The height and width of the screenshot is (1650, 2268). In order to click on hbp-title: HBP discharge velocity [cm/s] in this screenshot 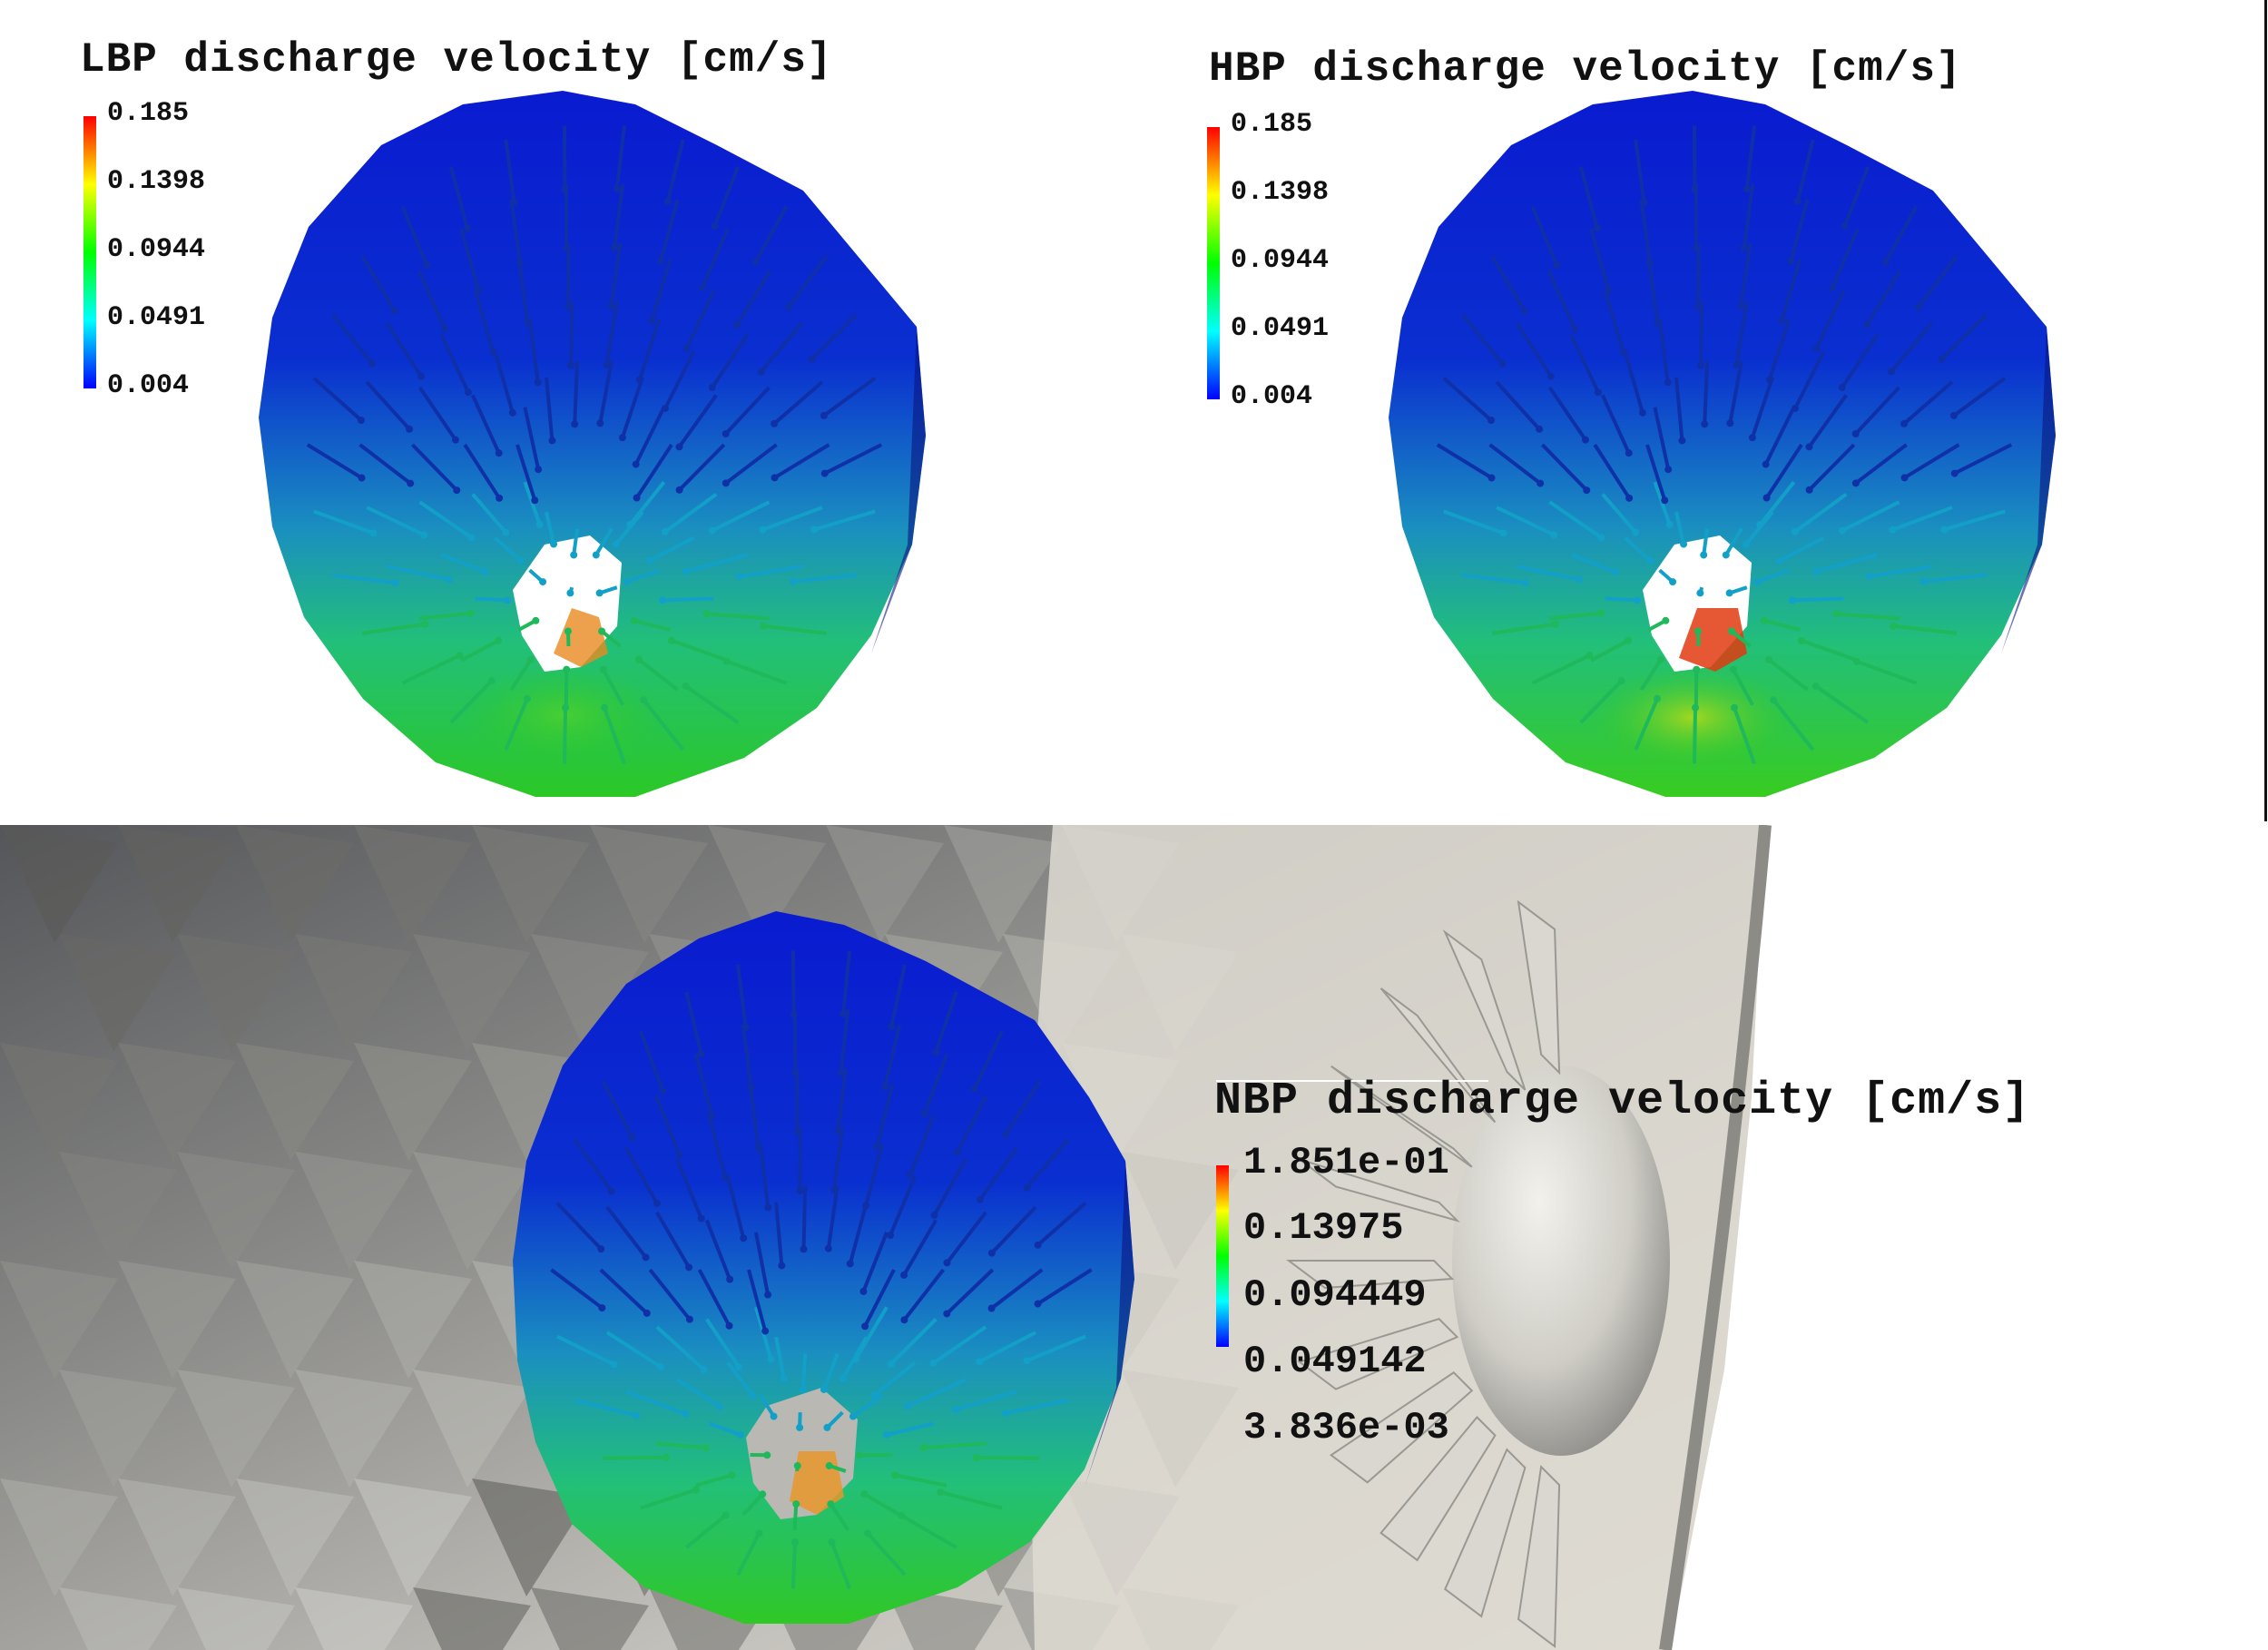, I will do `click(1585, 69)`.